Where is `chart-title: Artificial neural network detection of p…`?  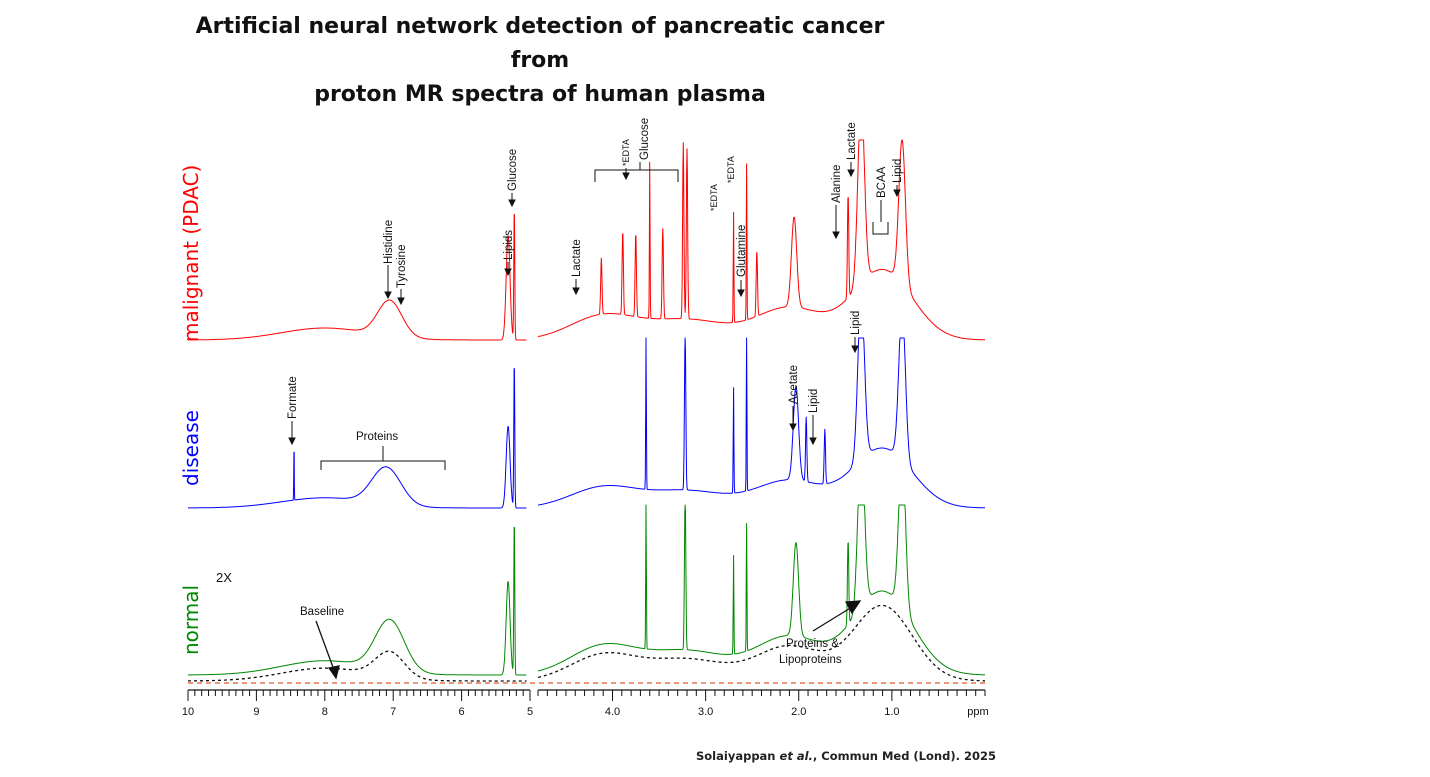
chart-title: Artificial neural network detection of p… is located at coordinates (540, 61).